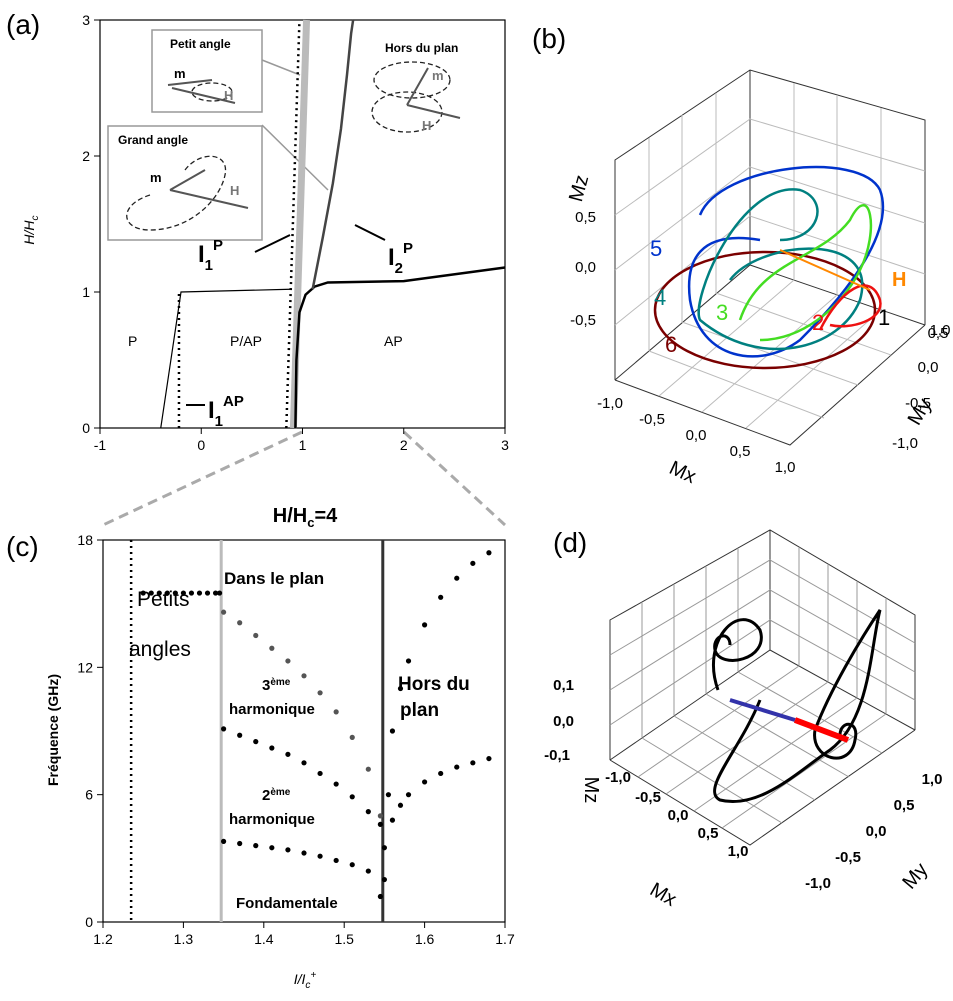 Image resolution: width=953 pixels, height=1001 pixels. I want to click on curve-label: 6, so click(671, 344).